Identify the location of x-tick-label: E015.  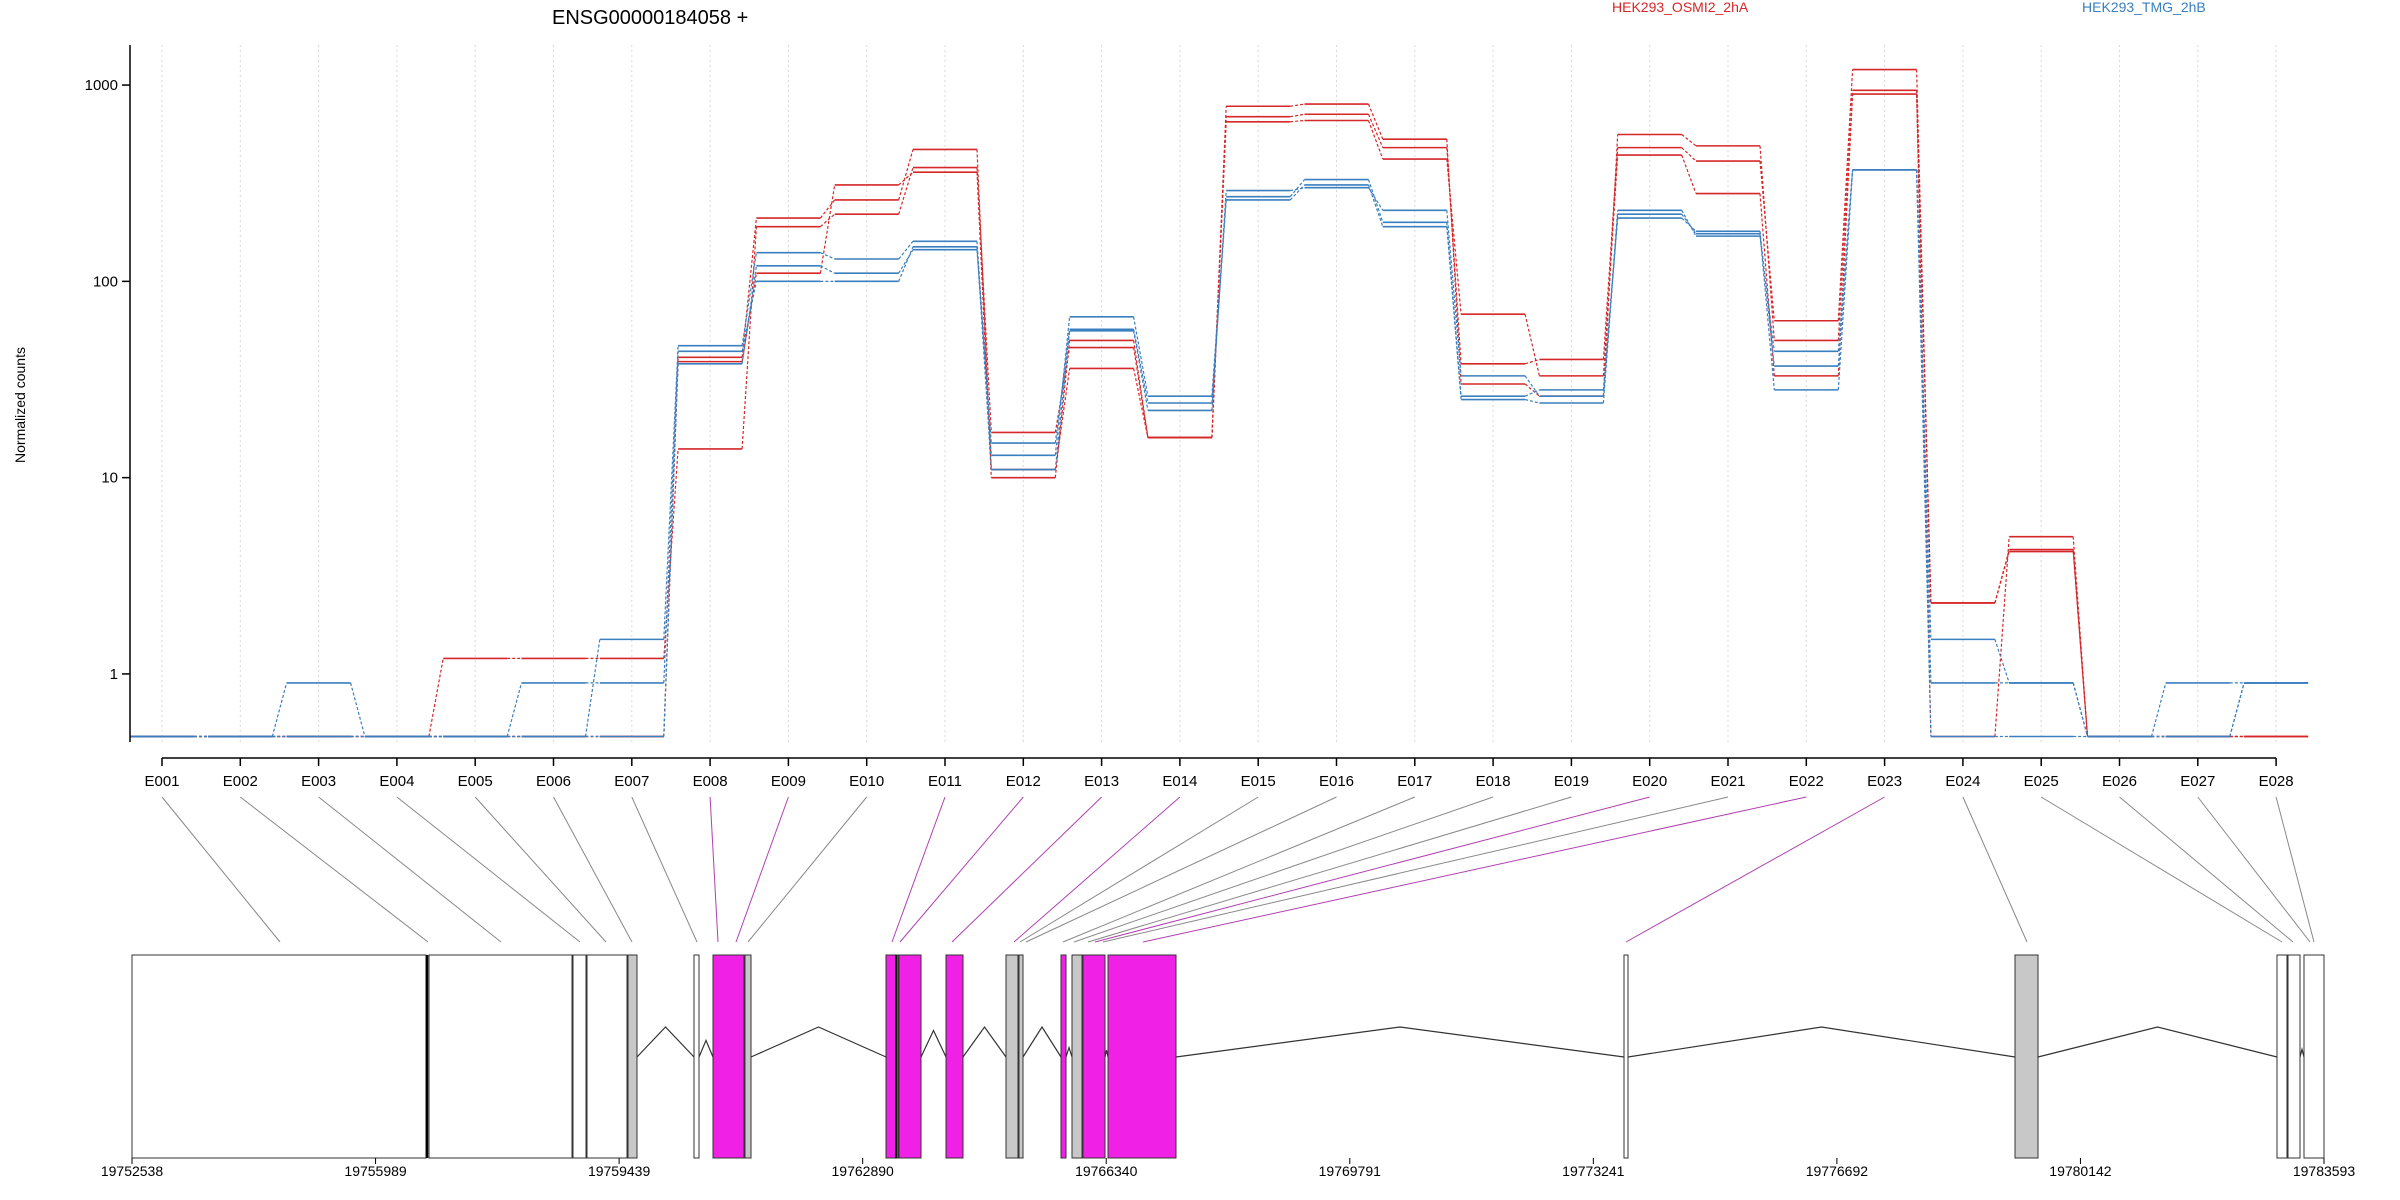
(1258, 781).